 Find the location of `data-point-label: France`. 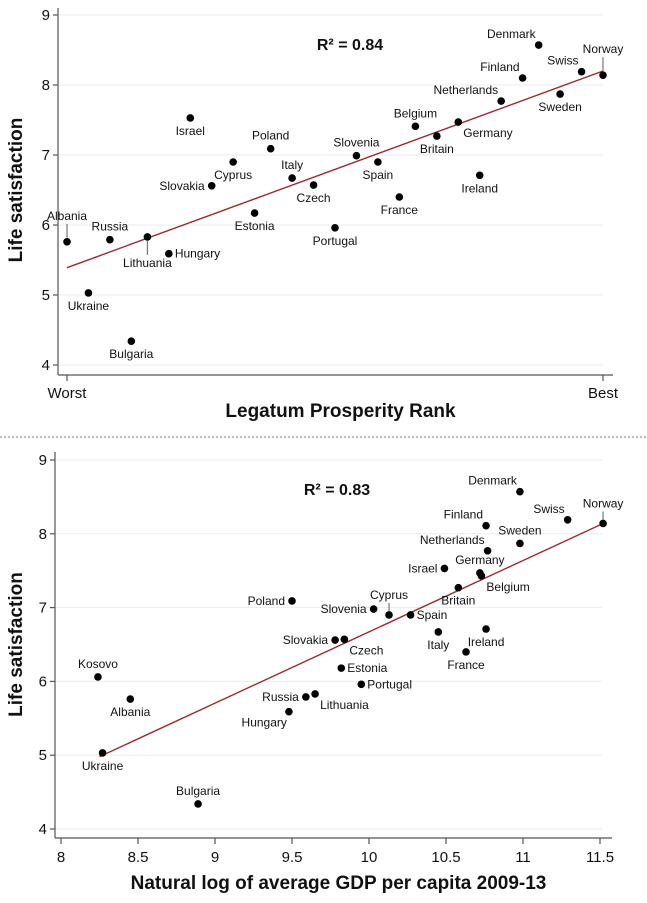

data-point-label: France is located at coordinates (466, 665).